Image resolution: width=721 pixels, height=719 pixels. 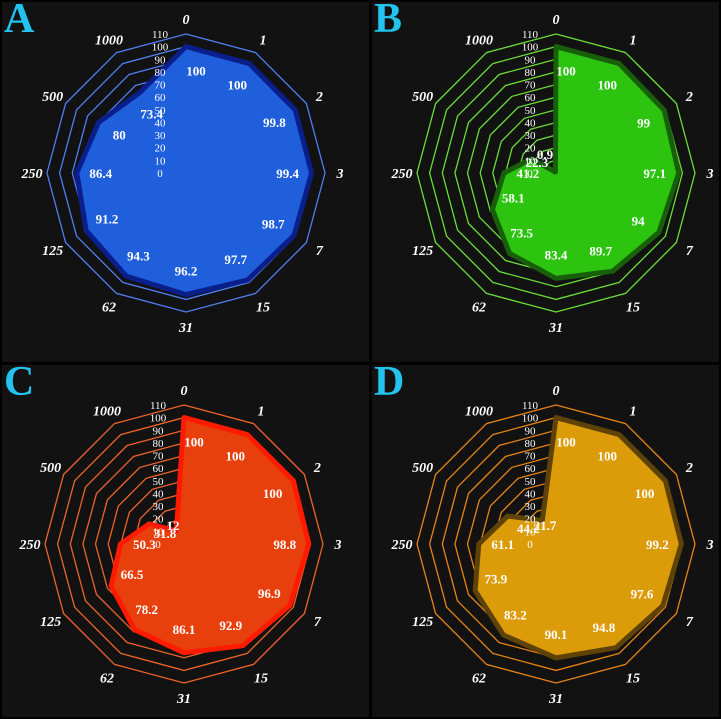 I want to click on value-label: 99.2, so click(x=657, y=544).